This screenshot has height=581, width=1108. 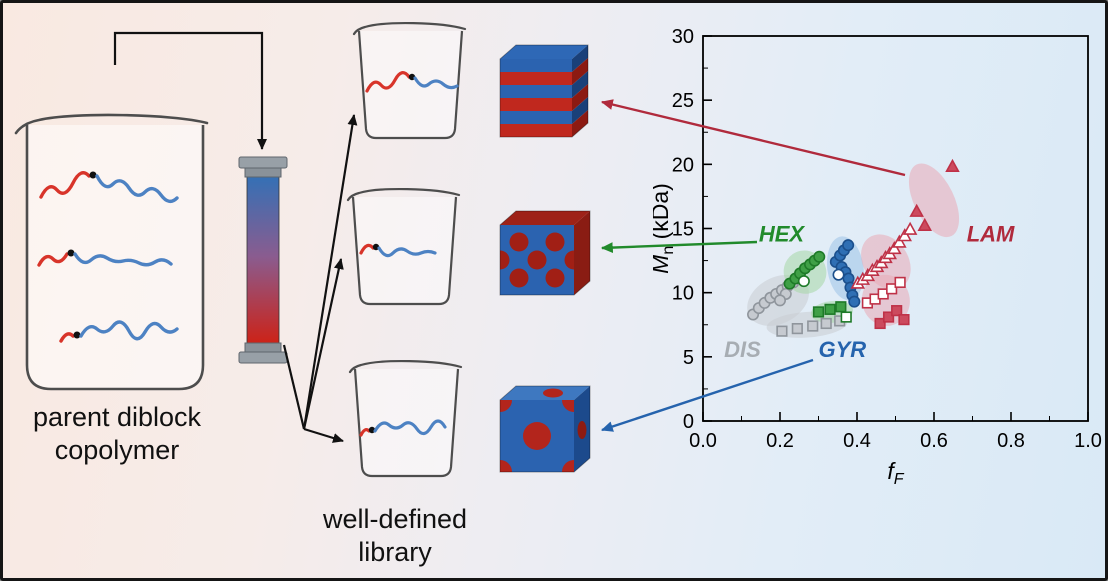 I want to click on hex-cylinders-image, so click(x=545, y=253).